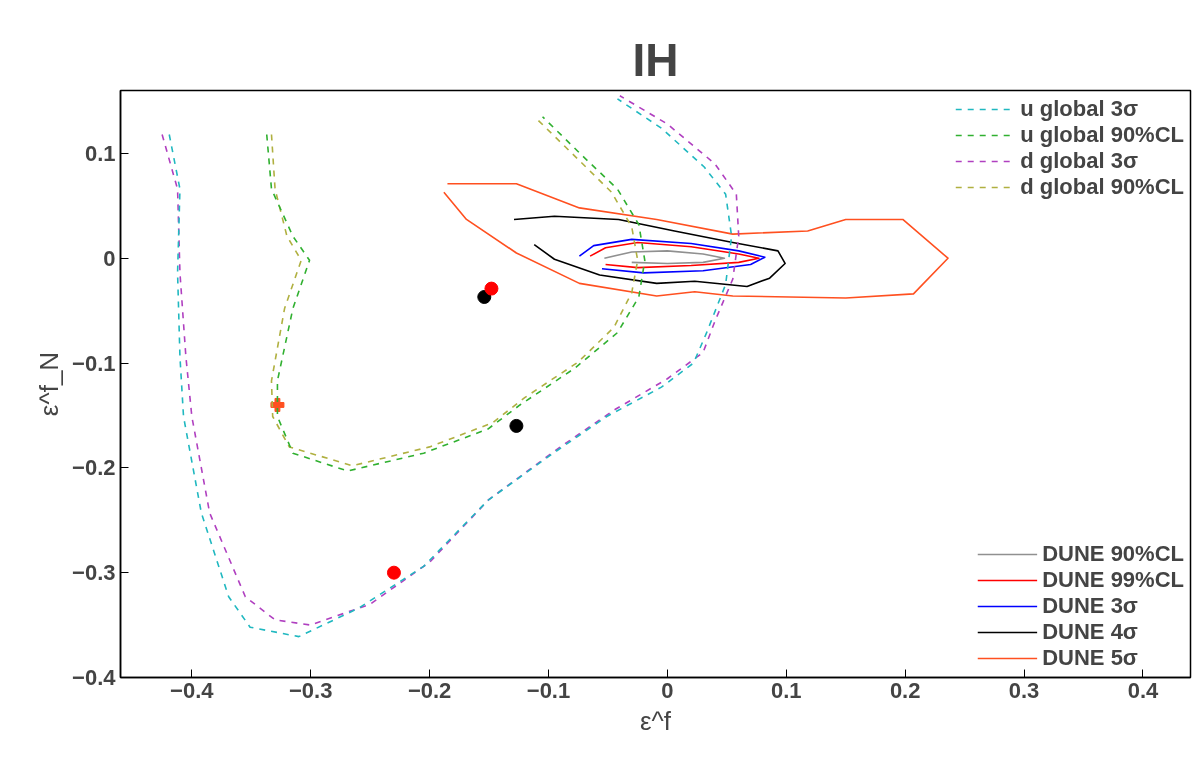  Describe the element at coordinates (1079, 109) in the screenshot. I see `legend-label: u global 3σ` at that location.